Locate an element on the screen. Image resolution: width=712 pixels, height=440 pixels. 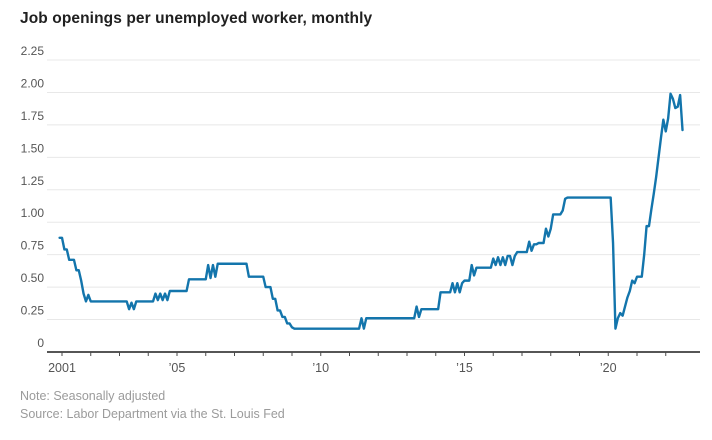
x-axis-labels: 2001 ’05 ’10 ’15 ’20 is located at coordinates (332, 368).